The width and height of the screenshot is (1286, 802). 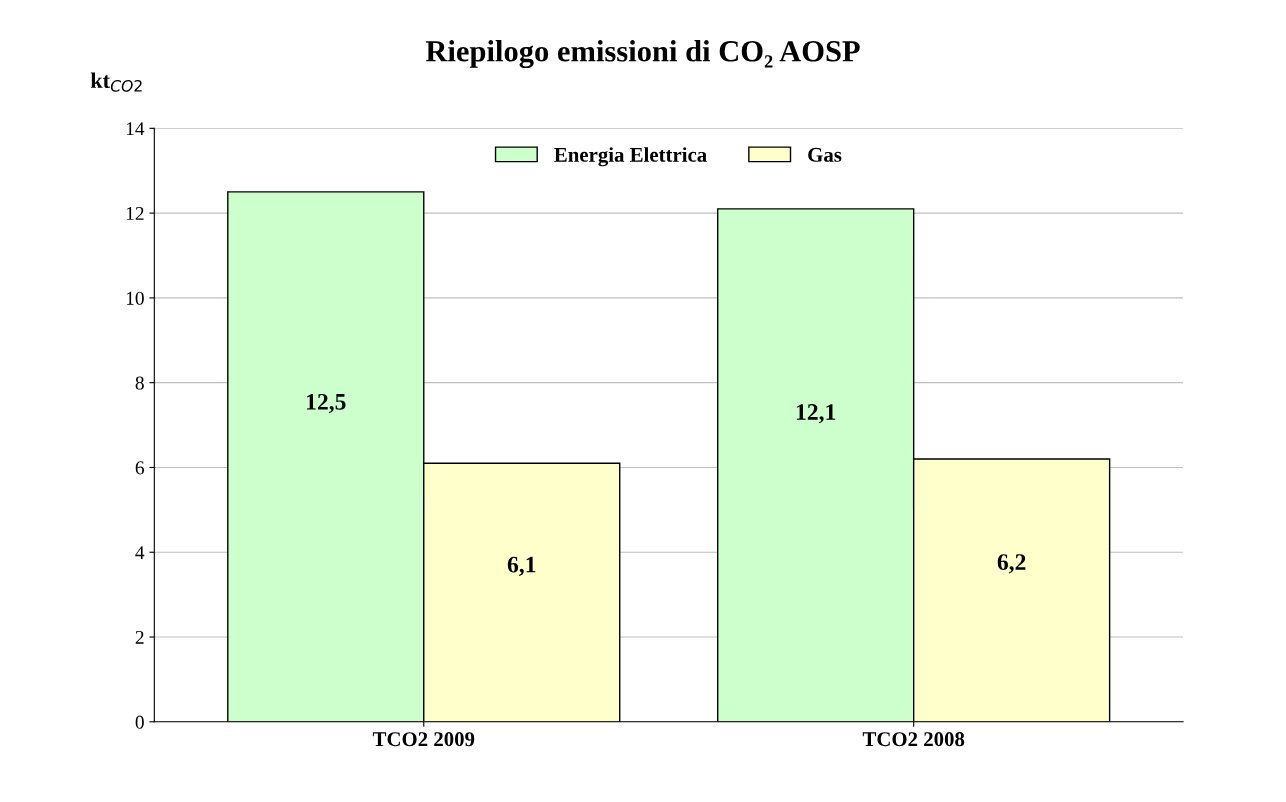 I want to click on legend-label: Gas, so click(x=825, y=154).